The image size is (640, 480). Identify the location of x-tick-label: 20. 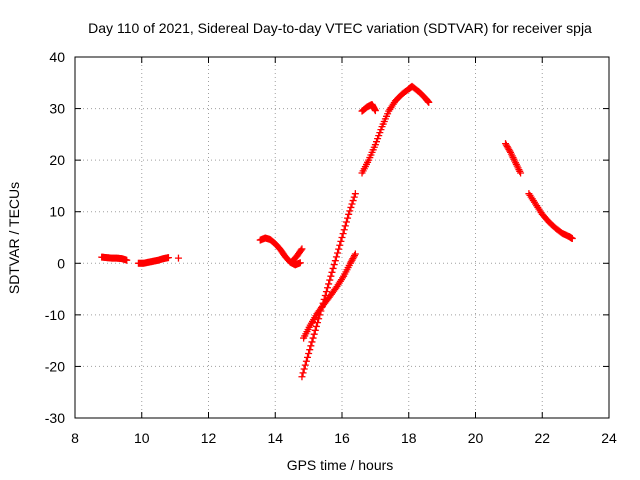
(476, 438).